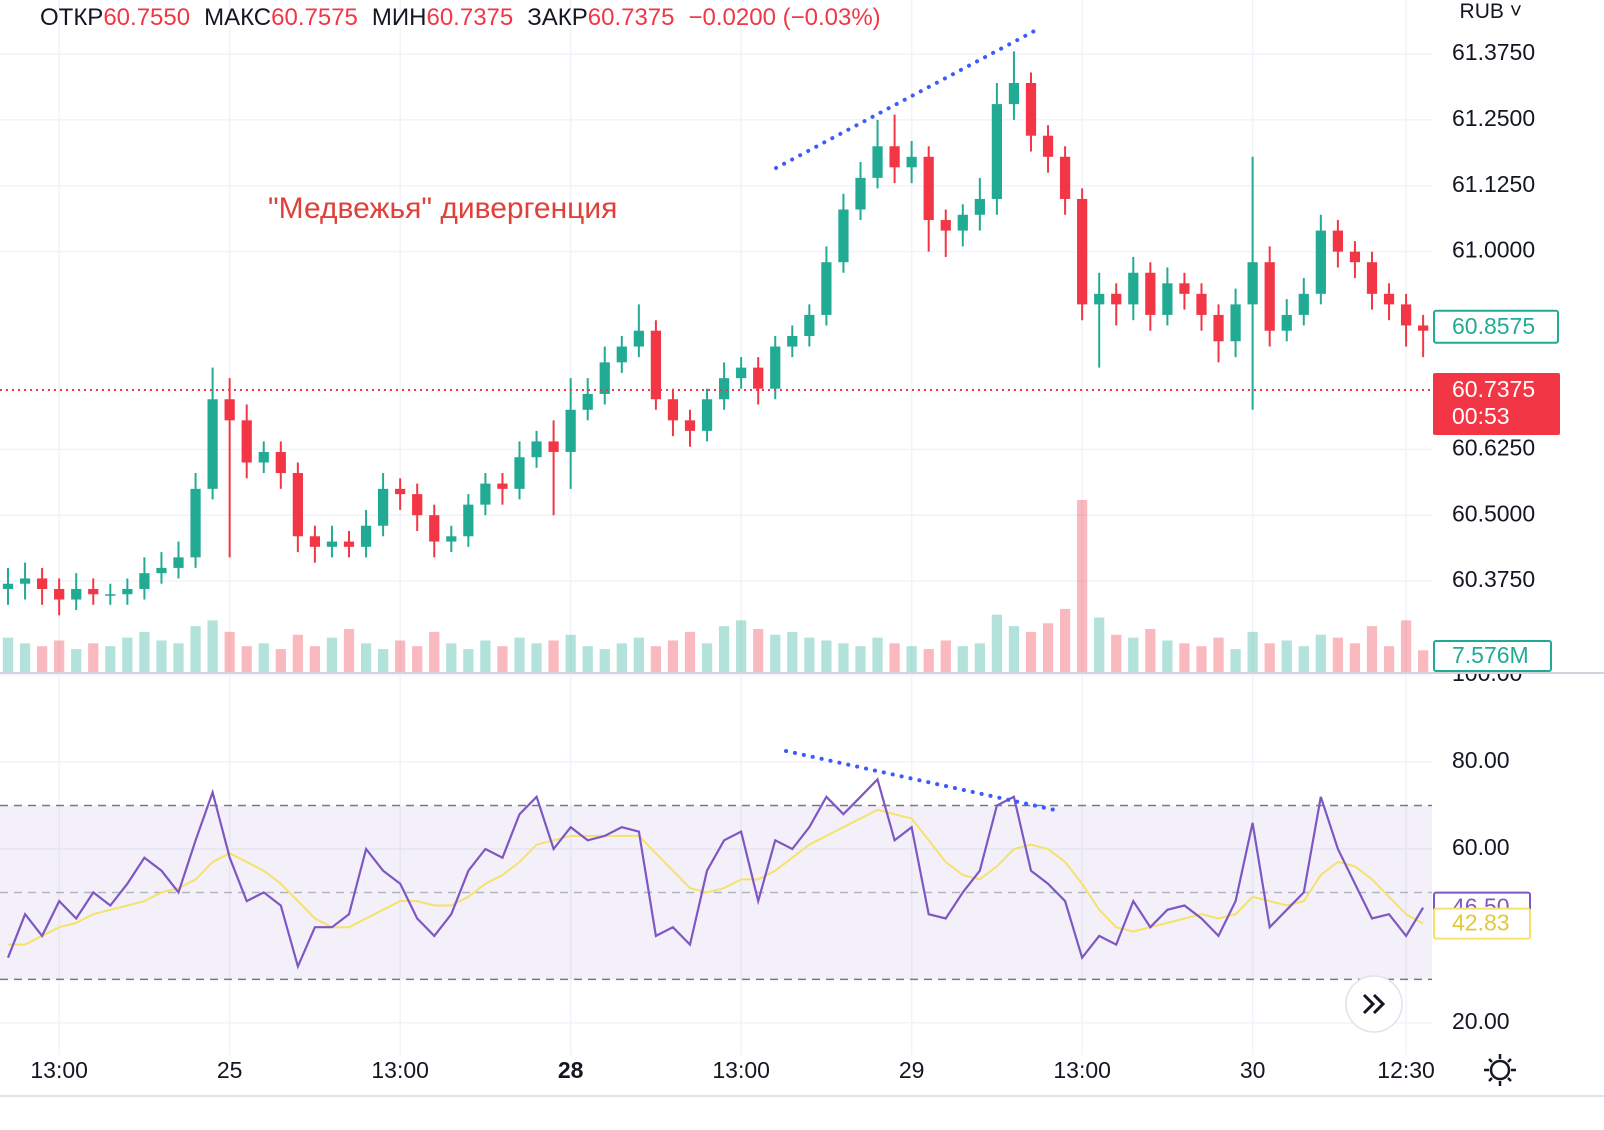 The image size is (1604, 1130). I want to click on settings-button, so click(1500, 1070).